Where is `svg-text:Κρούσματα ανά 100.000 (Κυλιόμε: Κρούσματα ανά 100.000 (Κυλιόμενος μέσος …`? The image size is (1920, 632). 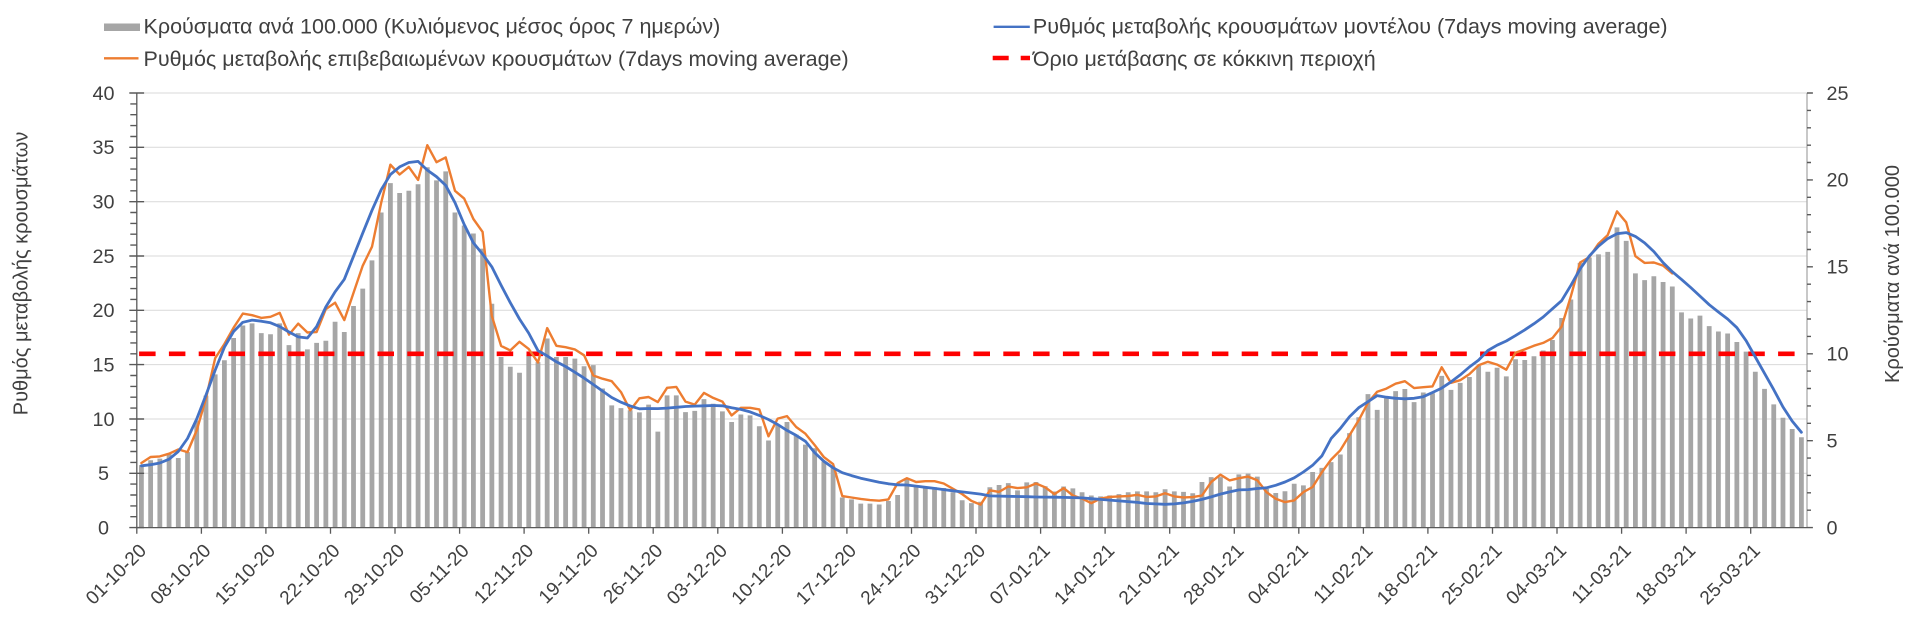 svg-text:Κρούσματα ανά 100.000 (Κυλιόμε: Κρούσματα ανά 100.000 (Κυλιόμενος μέσος … is located at coordinates (432, 27).